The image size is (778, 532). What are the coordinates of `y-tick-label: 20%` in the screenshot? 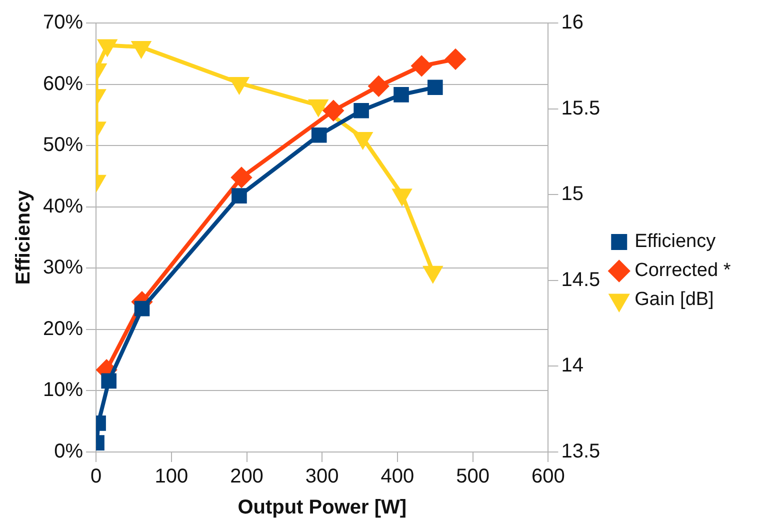 It's located at (63, 329).